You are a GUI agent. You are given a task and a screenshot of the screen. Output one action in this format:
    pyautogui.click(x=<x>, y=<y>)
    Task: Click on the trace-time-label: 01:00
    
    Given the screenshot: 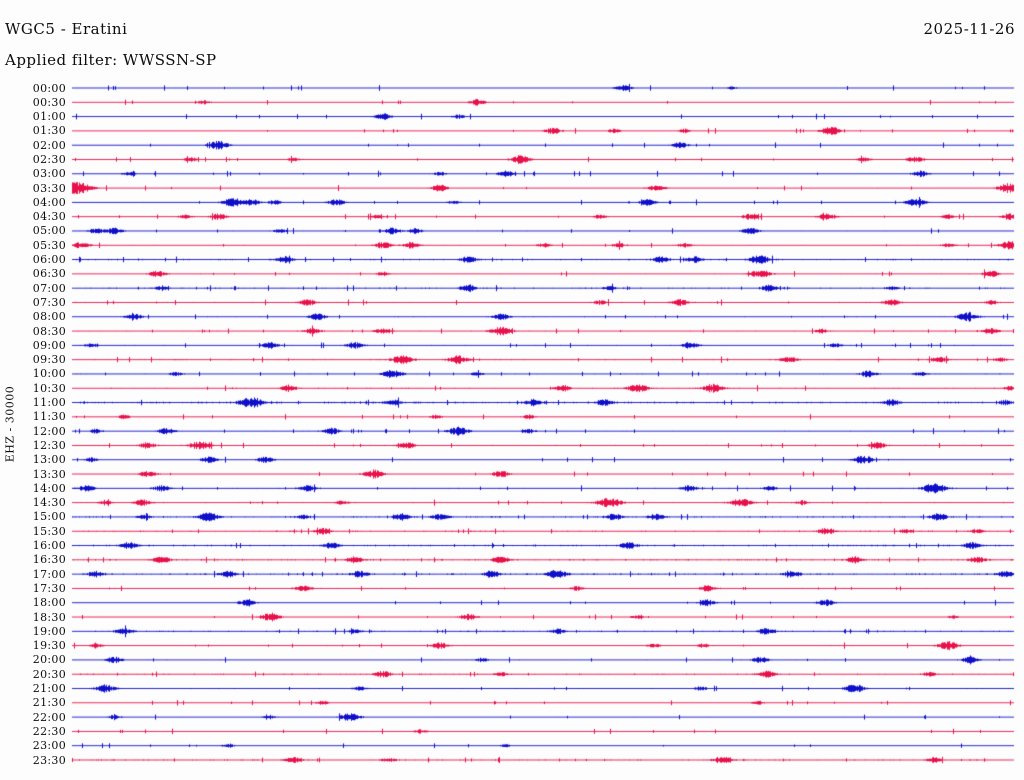 What is the action you would take?
    pyautogui.click(x=49, y=117)
    